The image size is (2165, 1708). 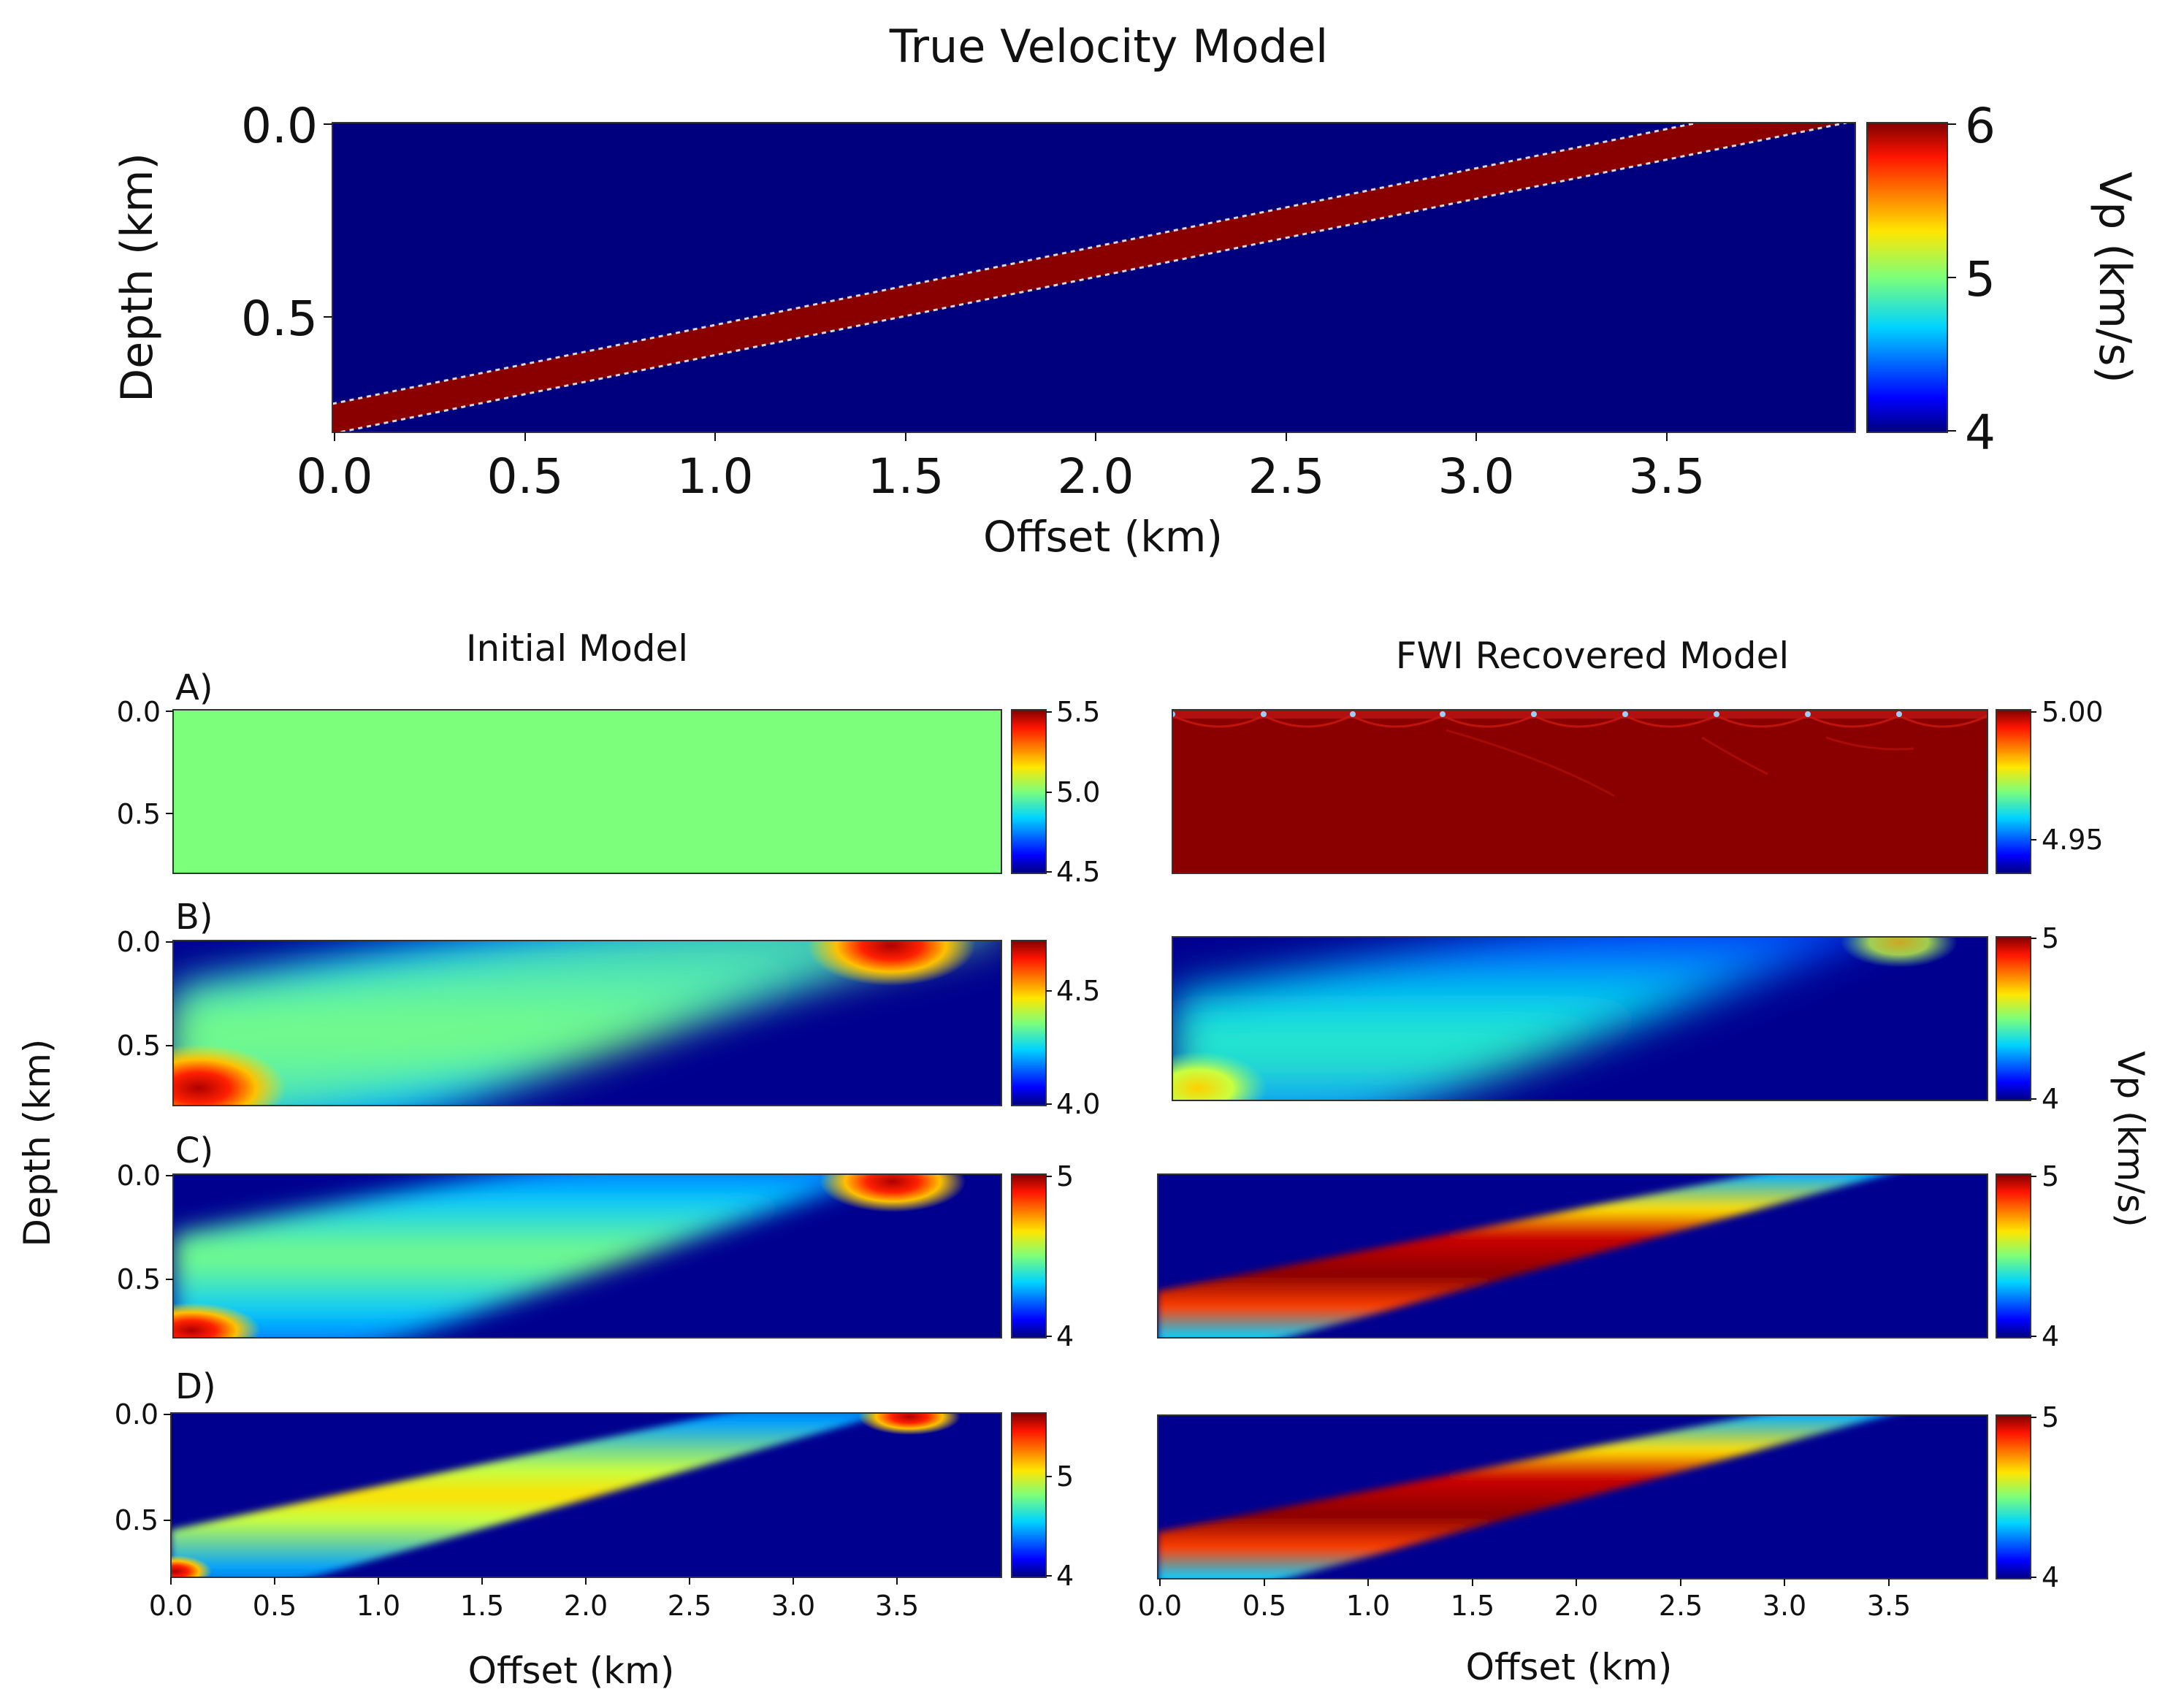 I want to click on panel-d-recovered-frame, so click(x=1572, y=1496).